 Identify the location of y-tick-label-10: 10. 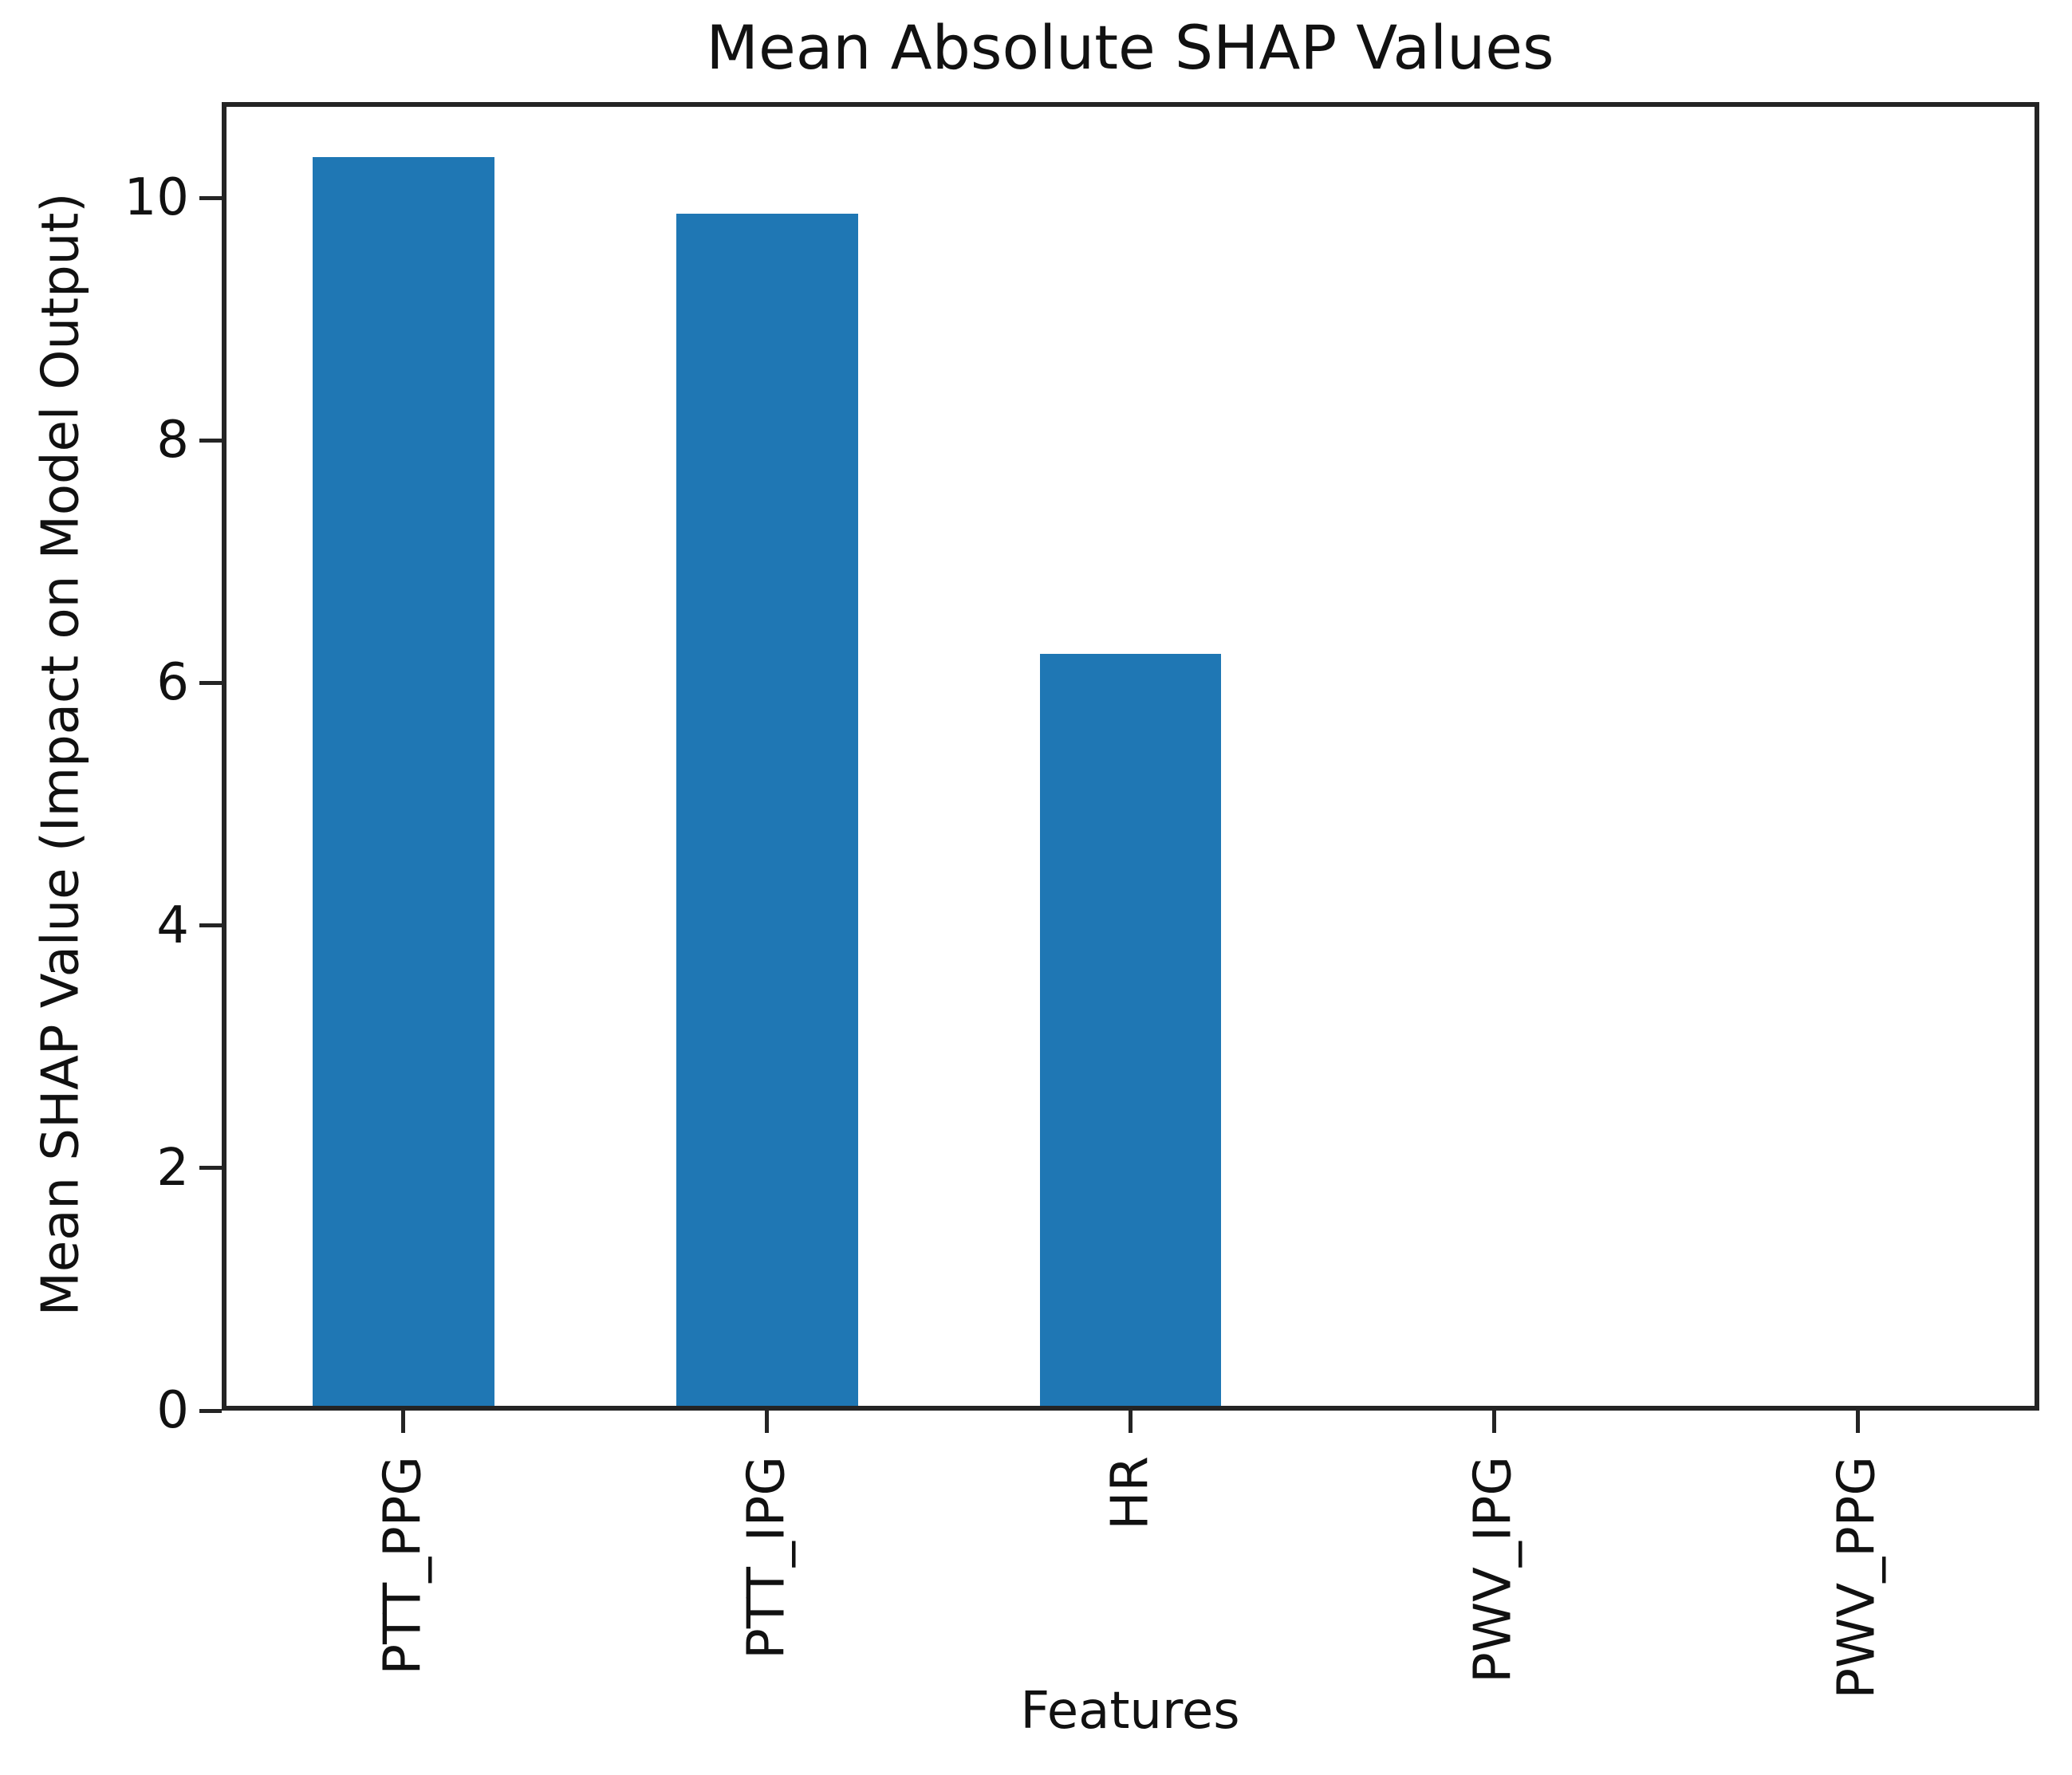
(156, 198).